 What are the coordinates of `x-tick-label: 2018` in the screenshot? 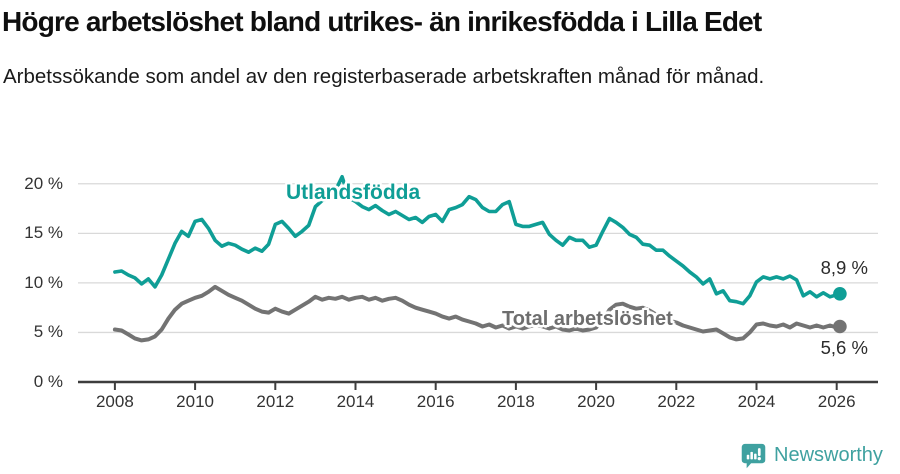 It's located at (515, 401).